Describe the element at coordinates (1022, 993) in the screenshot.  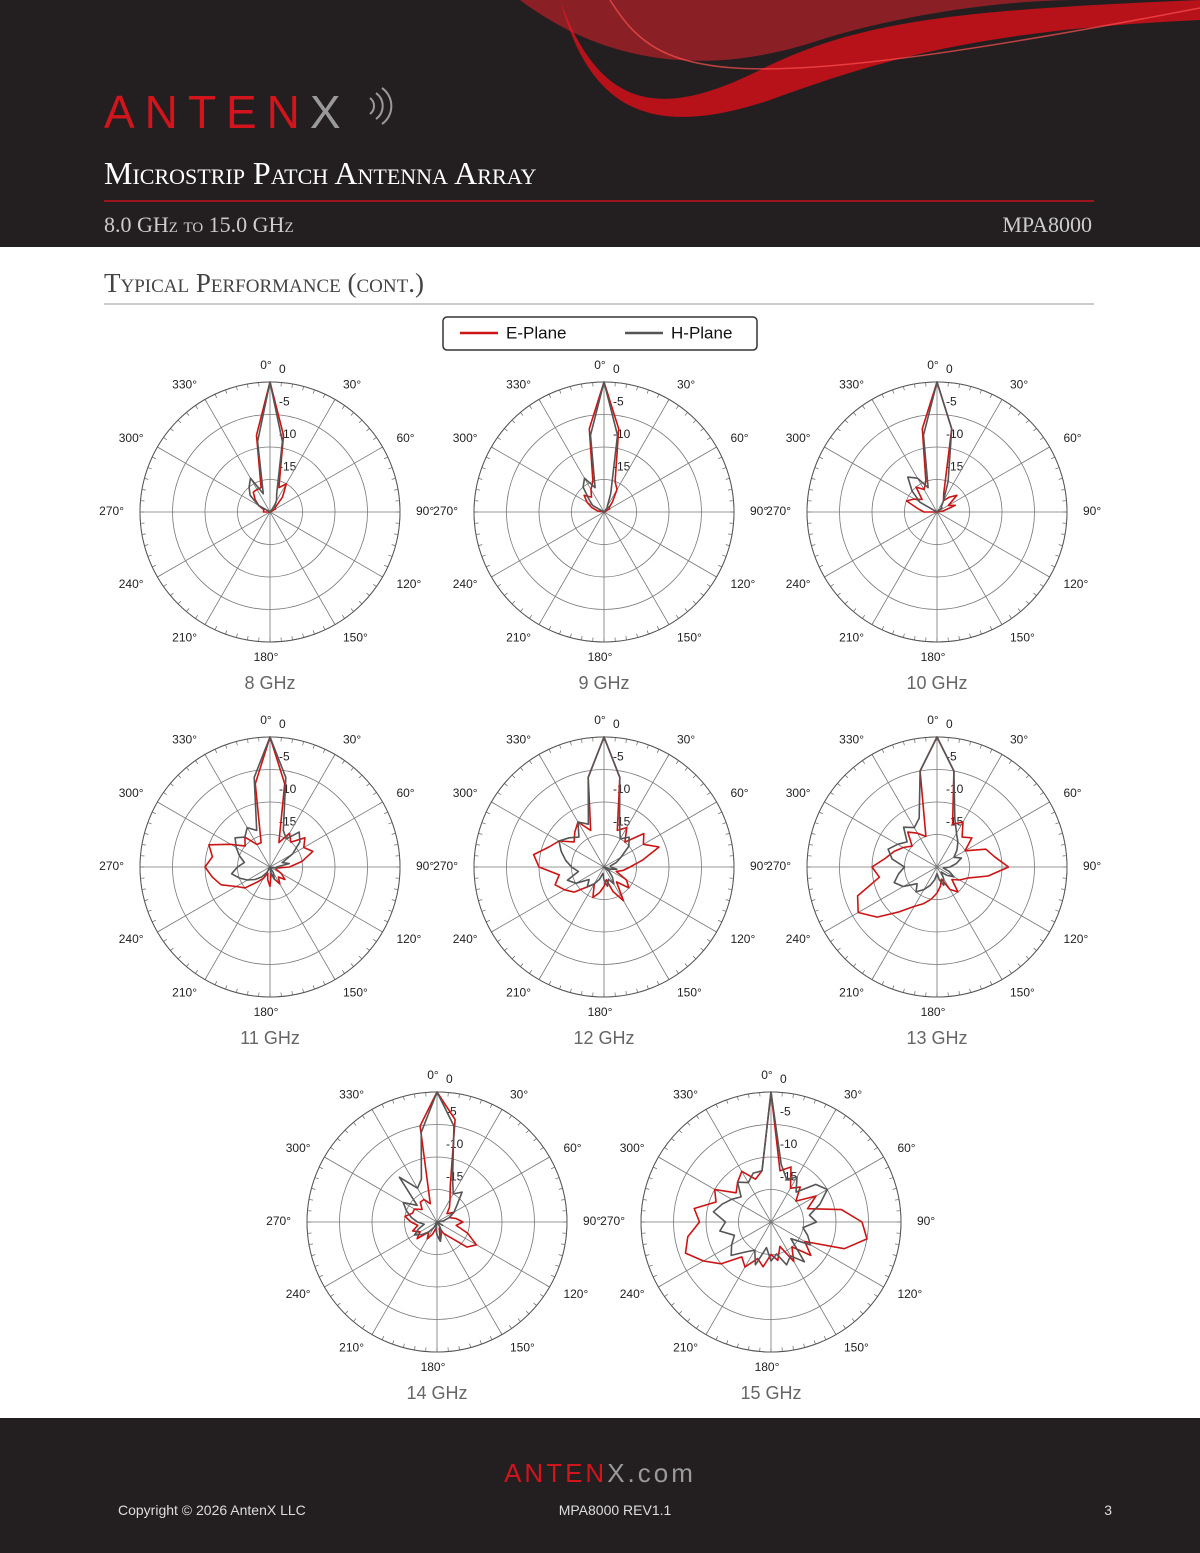
I see `theta-tick-label: 150°` at that location.